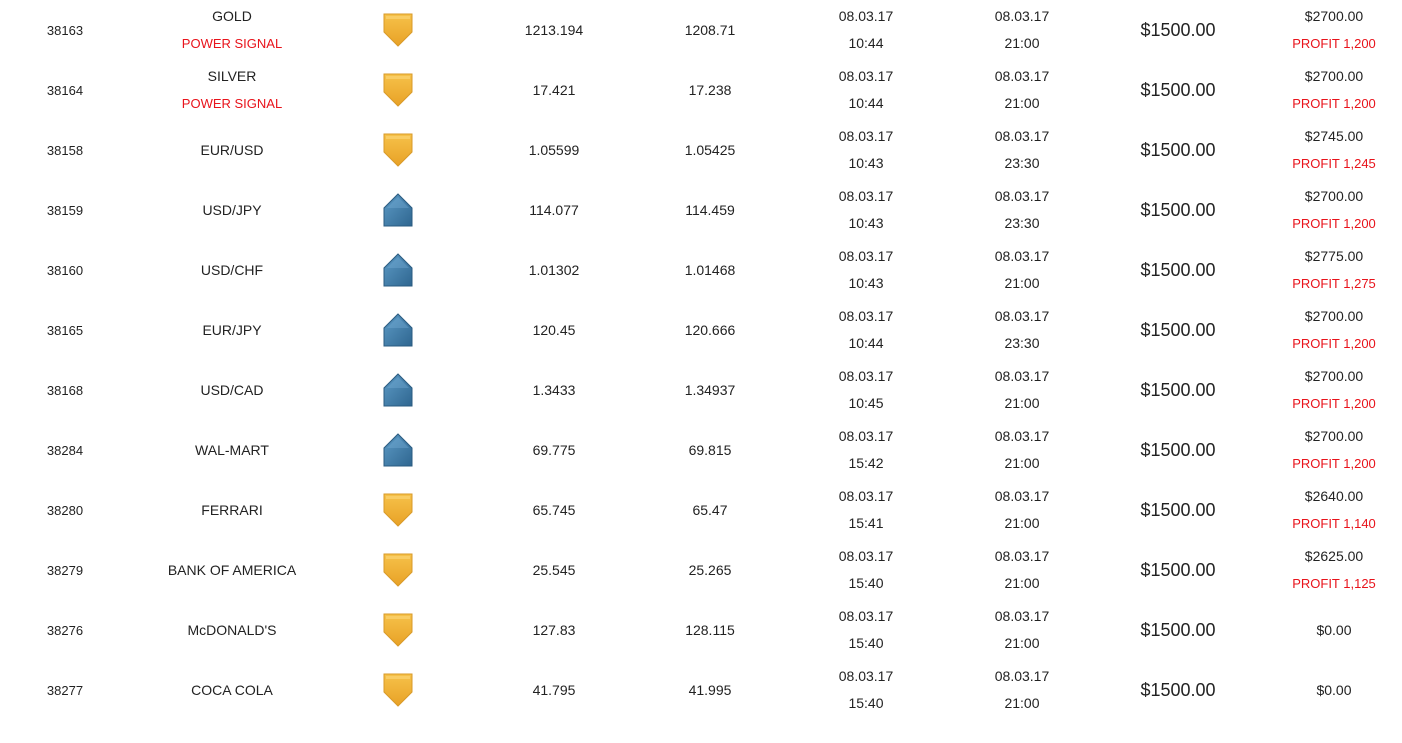  What do you see at coordinates (232, 630) in the screenshot?
I see `asset-cell: McDONALD'S` at bounding box center [232, 630].